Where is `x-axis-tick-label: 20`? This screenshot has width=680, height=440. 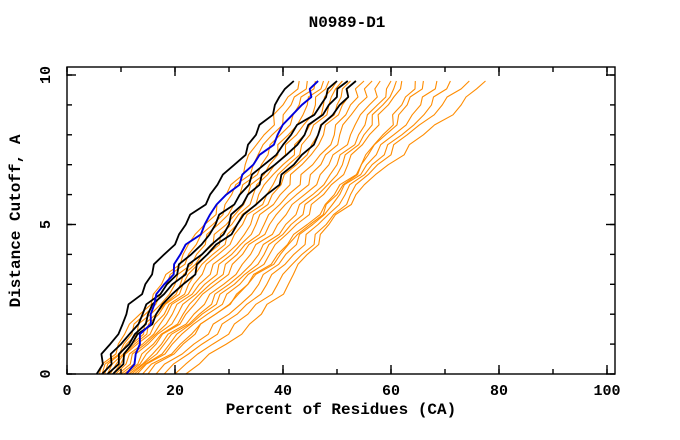
x-axis-tick-label: 20 is located at coordinates (175, 391).